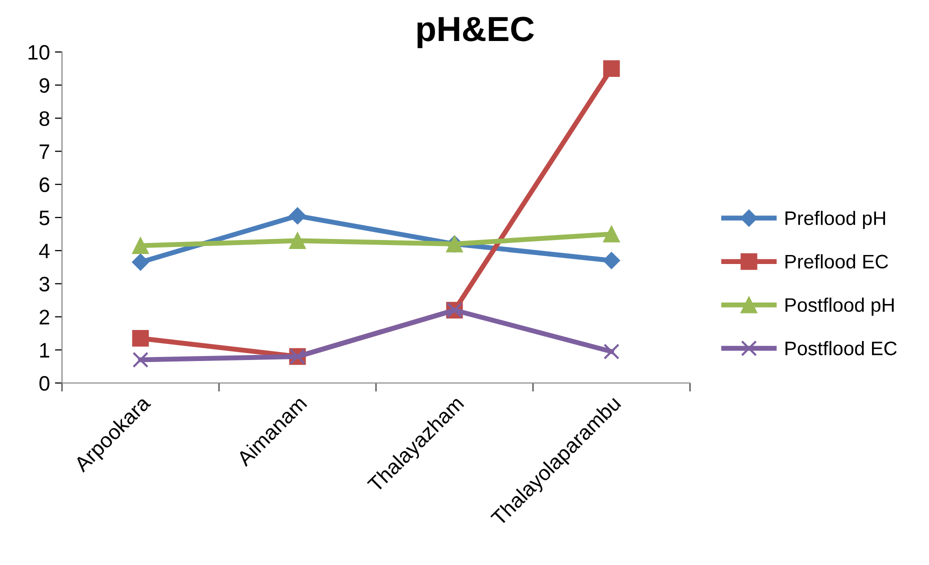  What do you see at coordinates (475, 32) in the screenshot?
I see `chart-title: pH&EC` at bounding box center [475, 32].